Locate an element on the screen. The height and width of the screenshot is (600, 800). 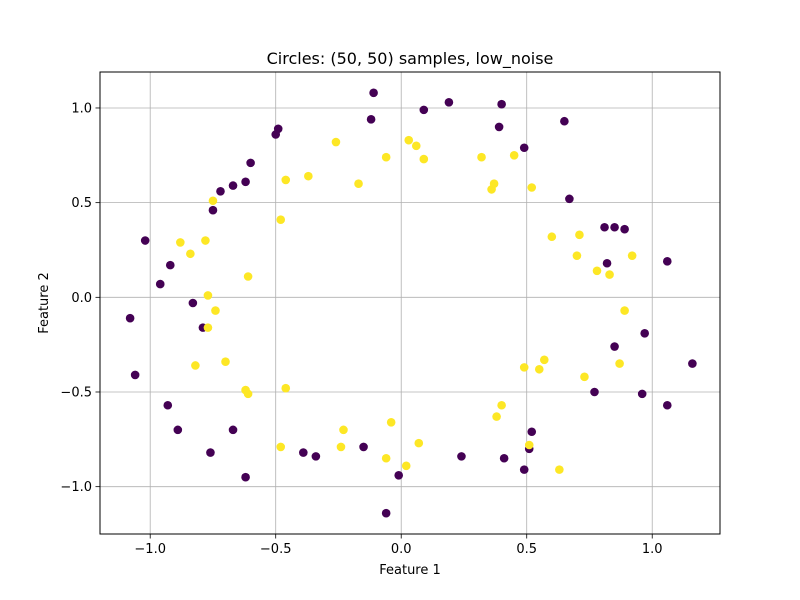
y-tick-label: 0.0 is located at coordinates (81, 298).